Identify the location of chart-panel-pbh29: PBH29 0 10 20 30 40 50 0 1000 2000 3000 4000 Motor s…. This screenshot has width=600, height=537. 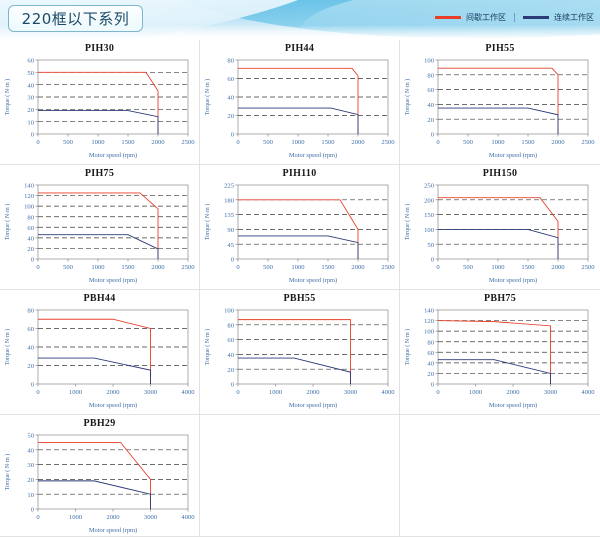
(100, 476).